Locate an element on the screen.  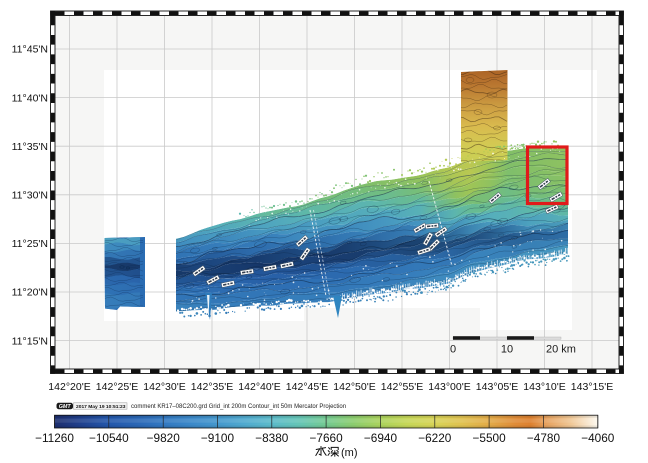
svg-text: 0 is located at coordinates (453, 350).